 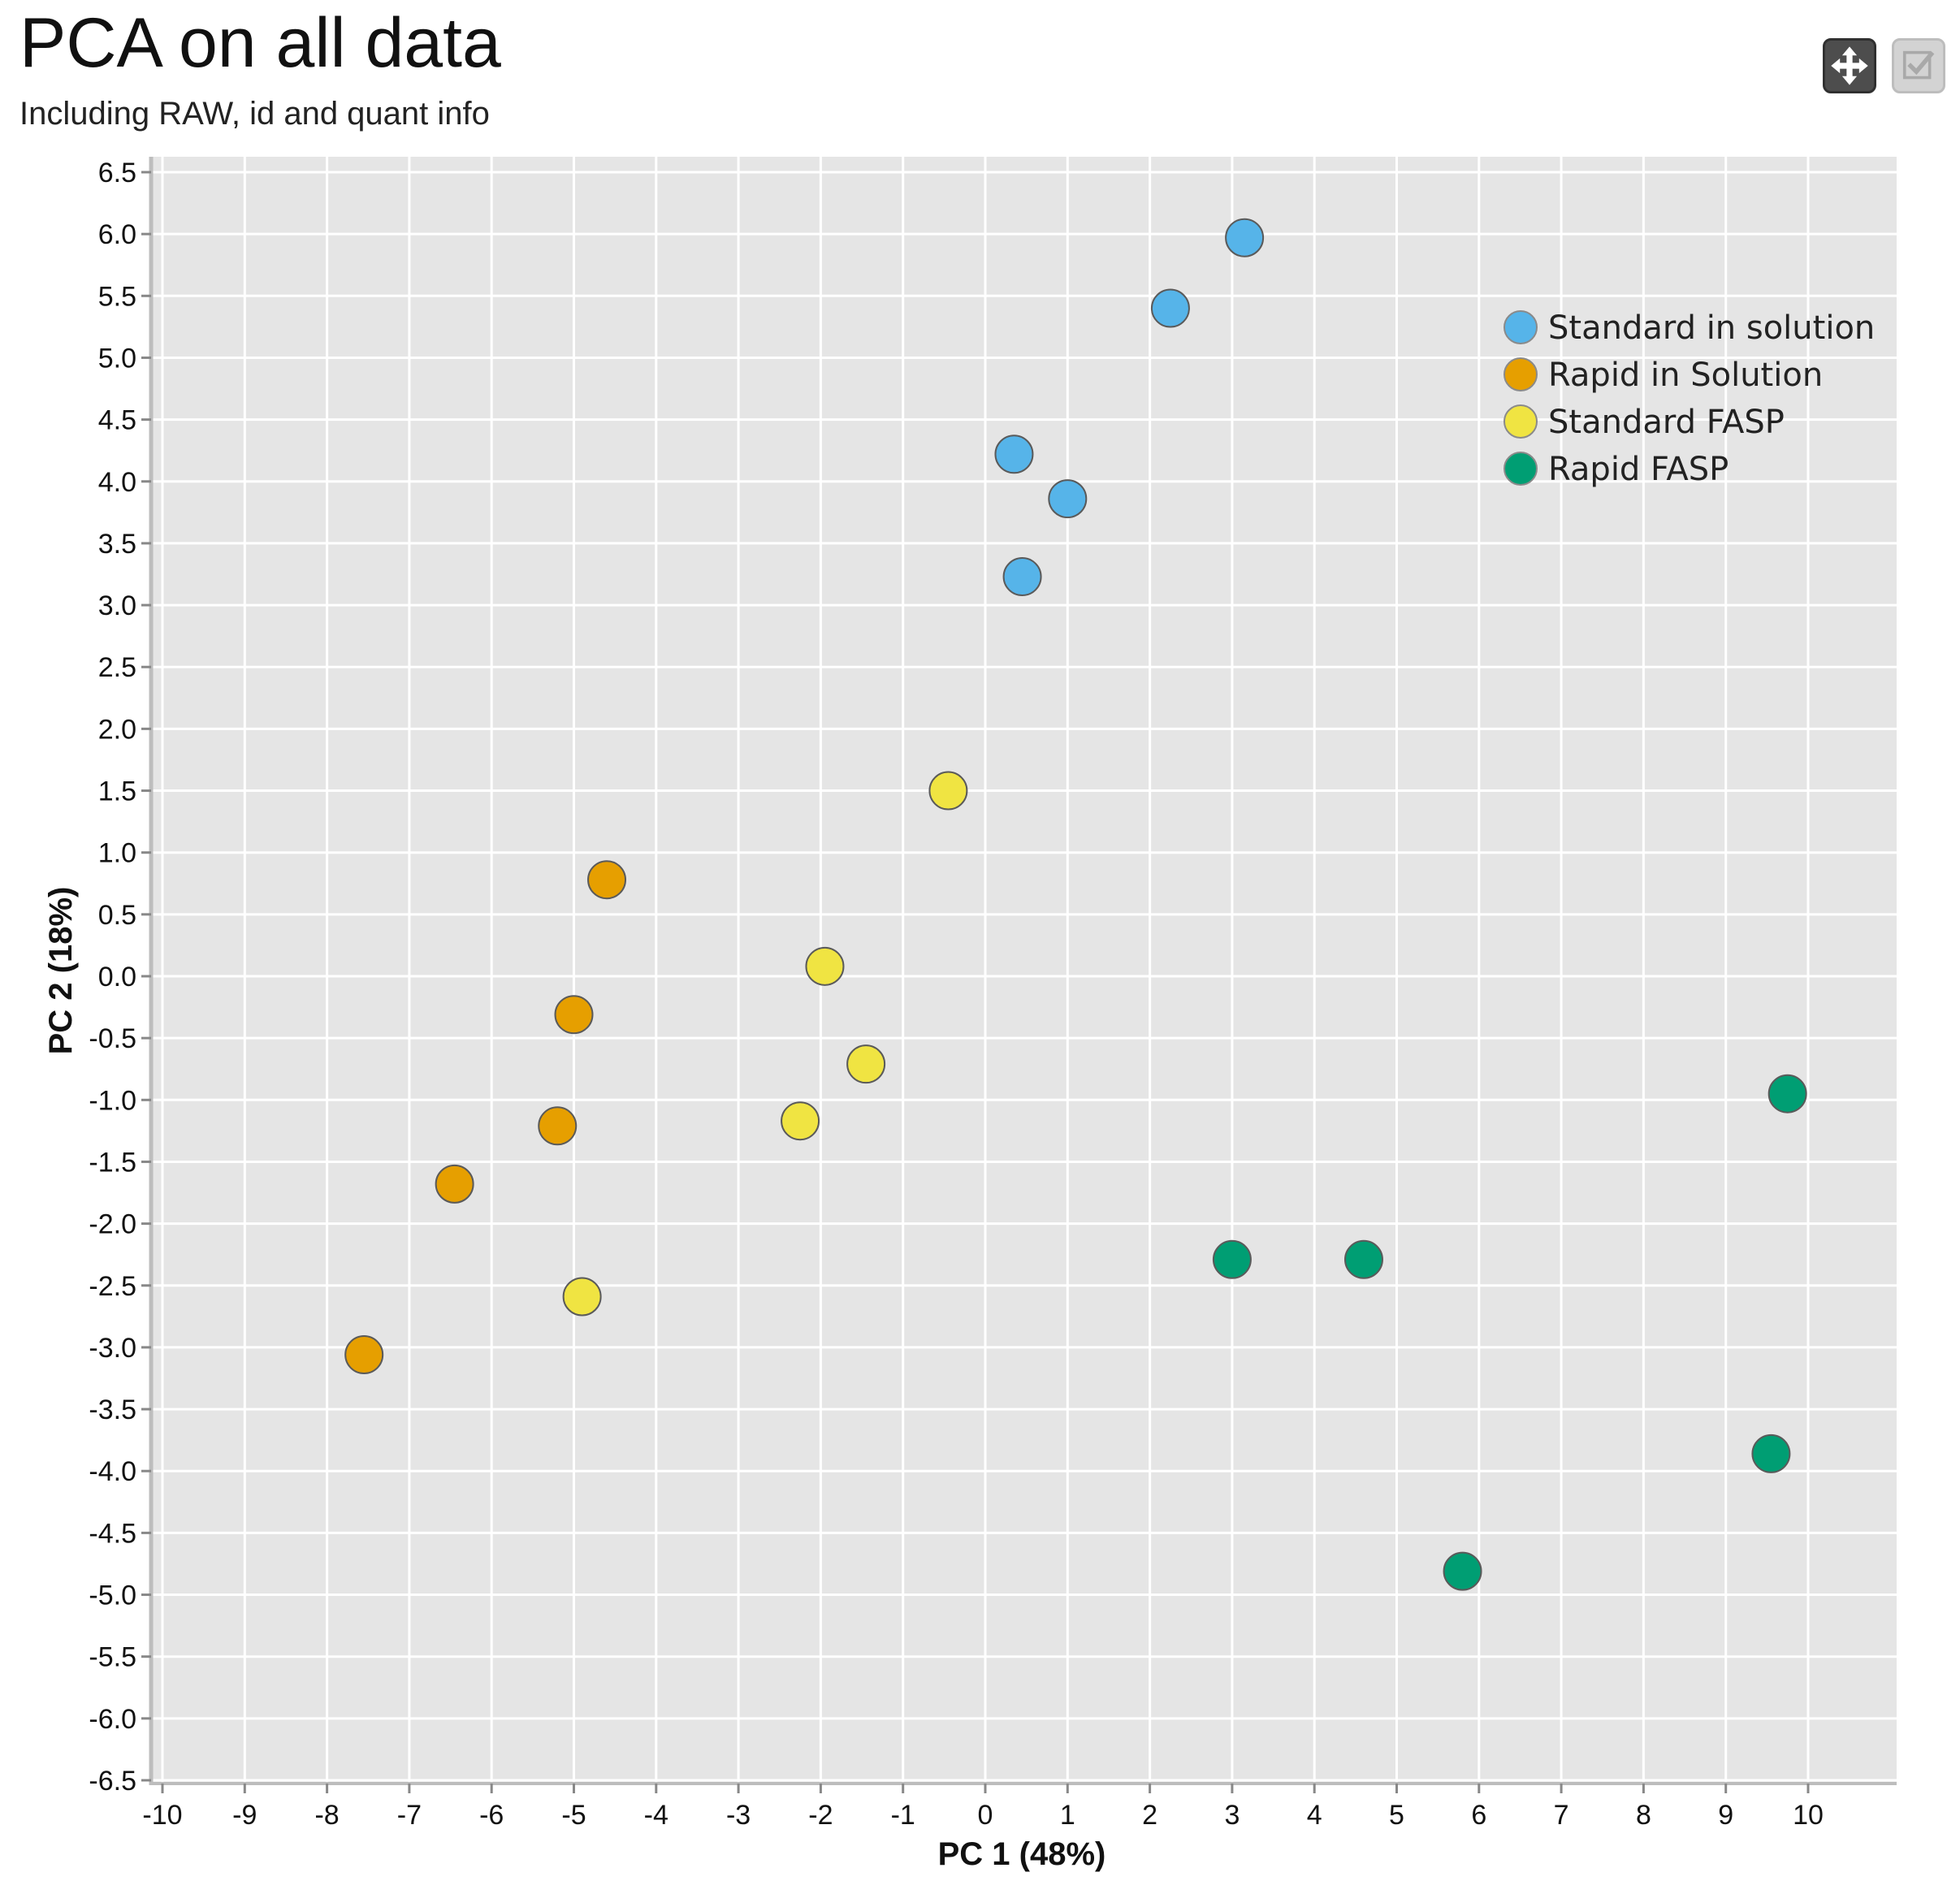 What do you see at coordinates (1396, 1815) in the screenshot?
I see `x-tick-label: 5` at bounding box center [1396, 1815].